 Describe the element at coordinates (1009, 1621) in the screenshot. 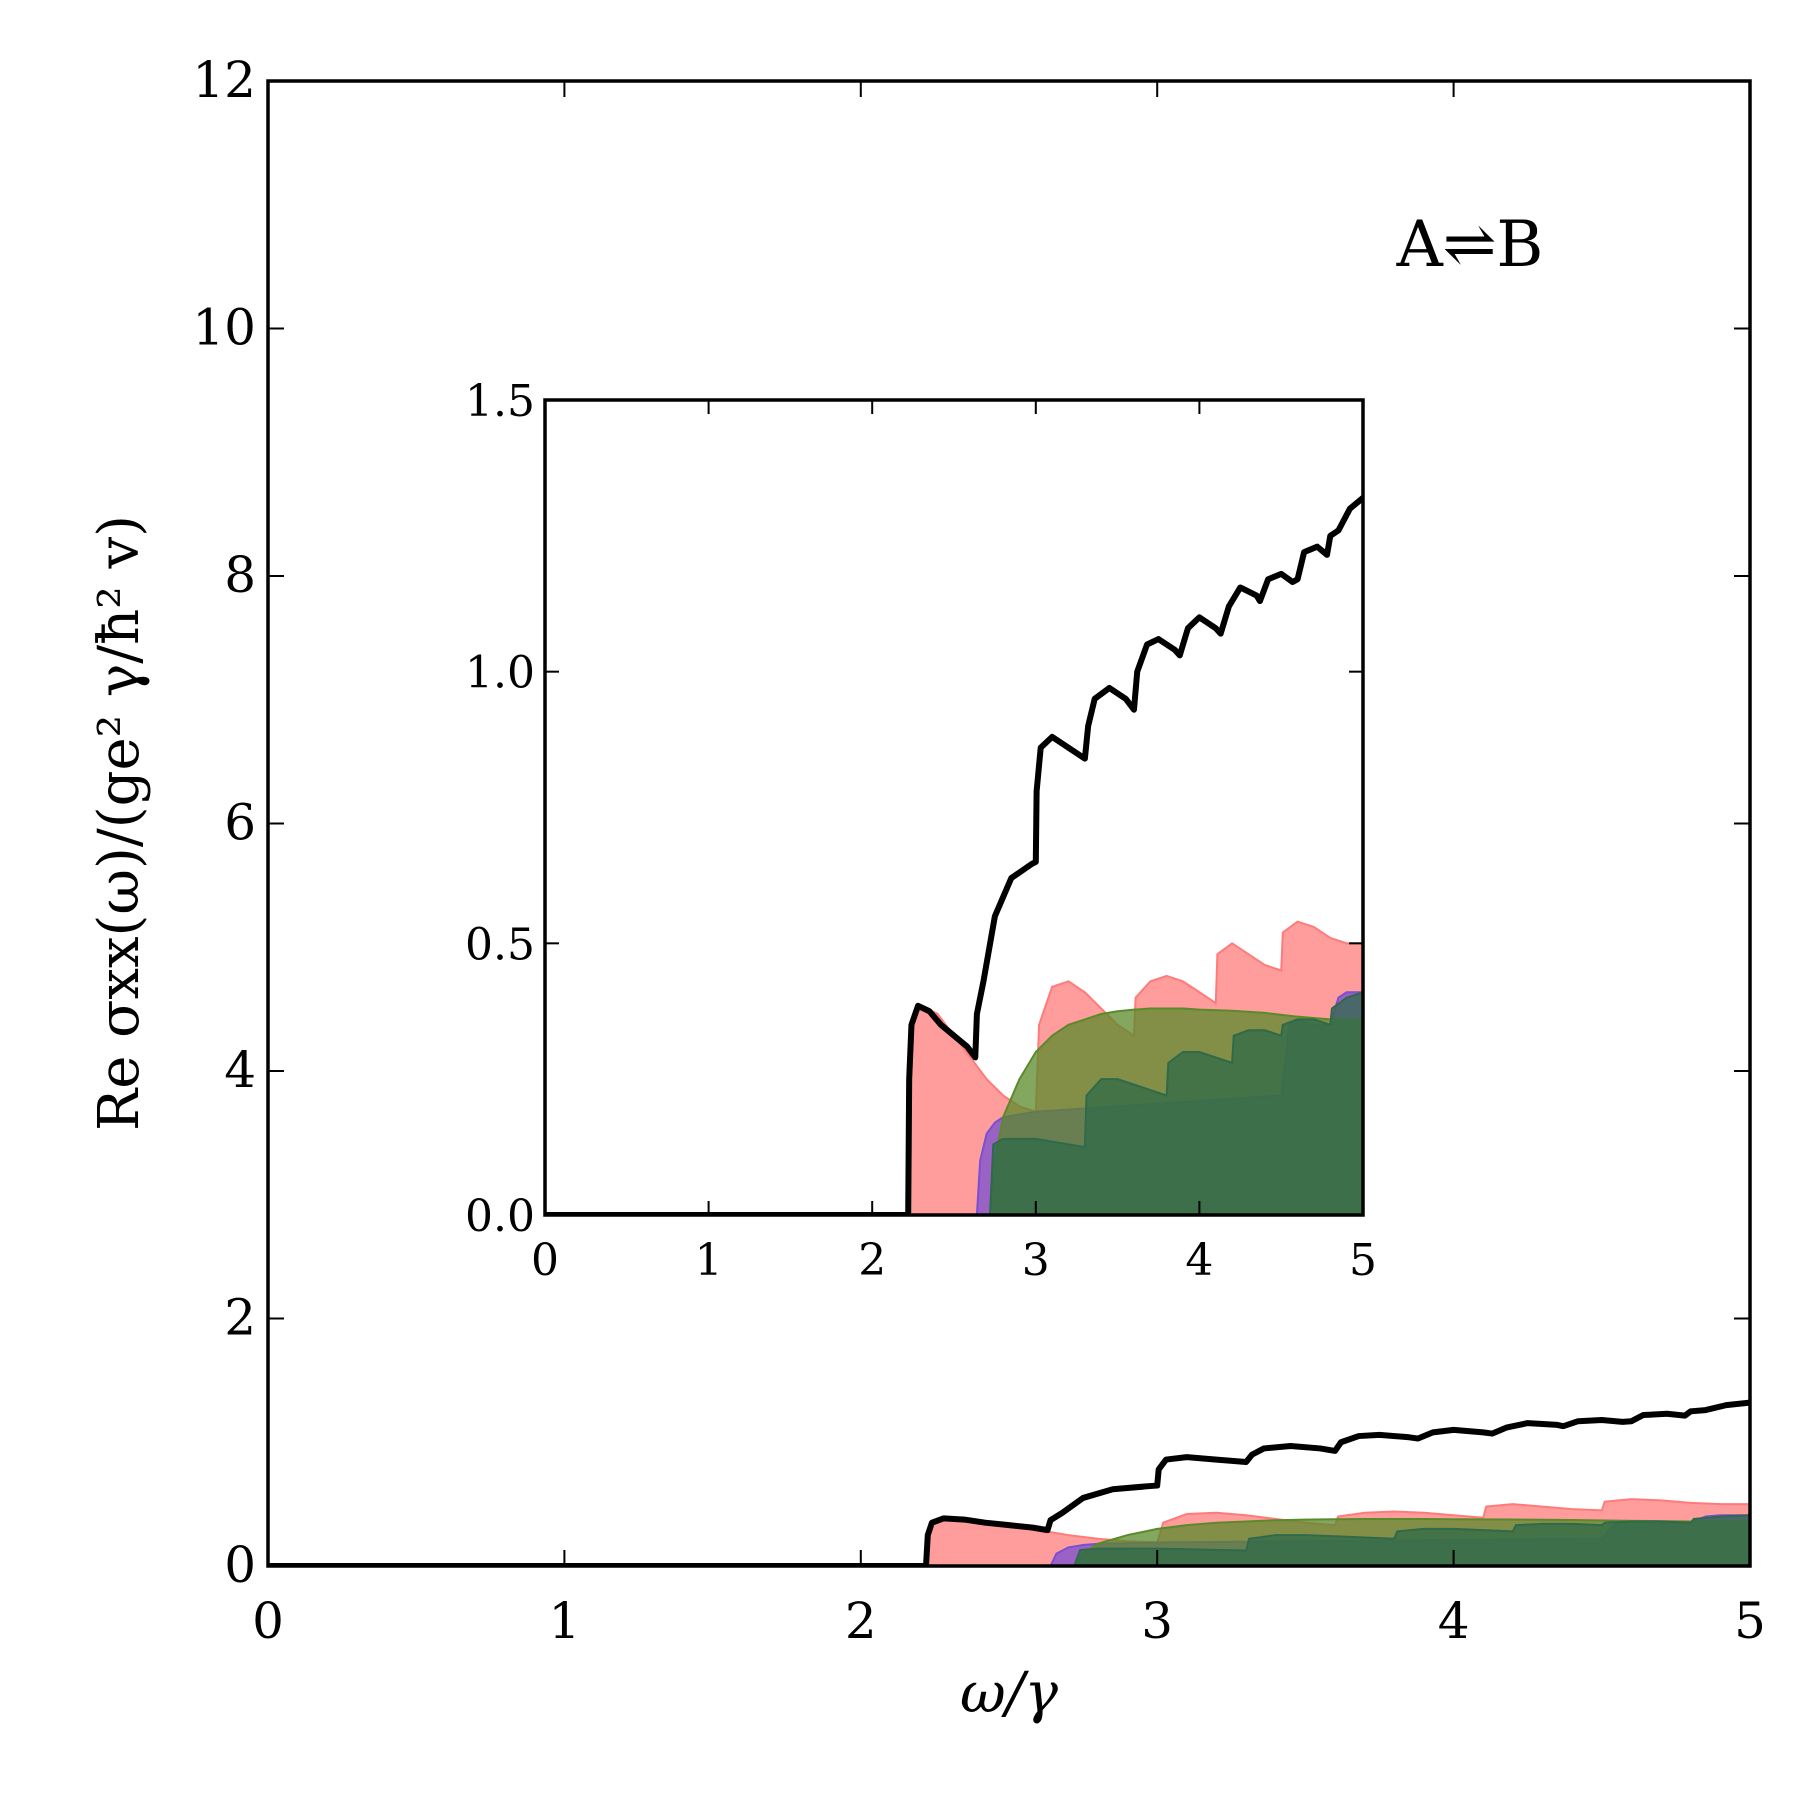

I see `main-x-tick-labels: 0 1 2 3 4 5` at that location.